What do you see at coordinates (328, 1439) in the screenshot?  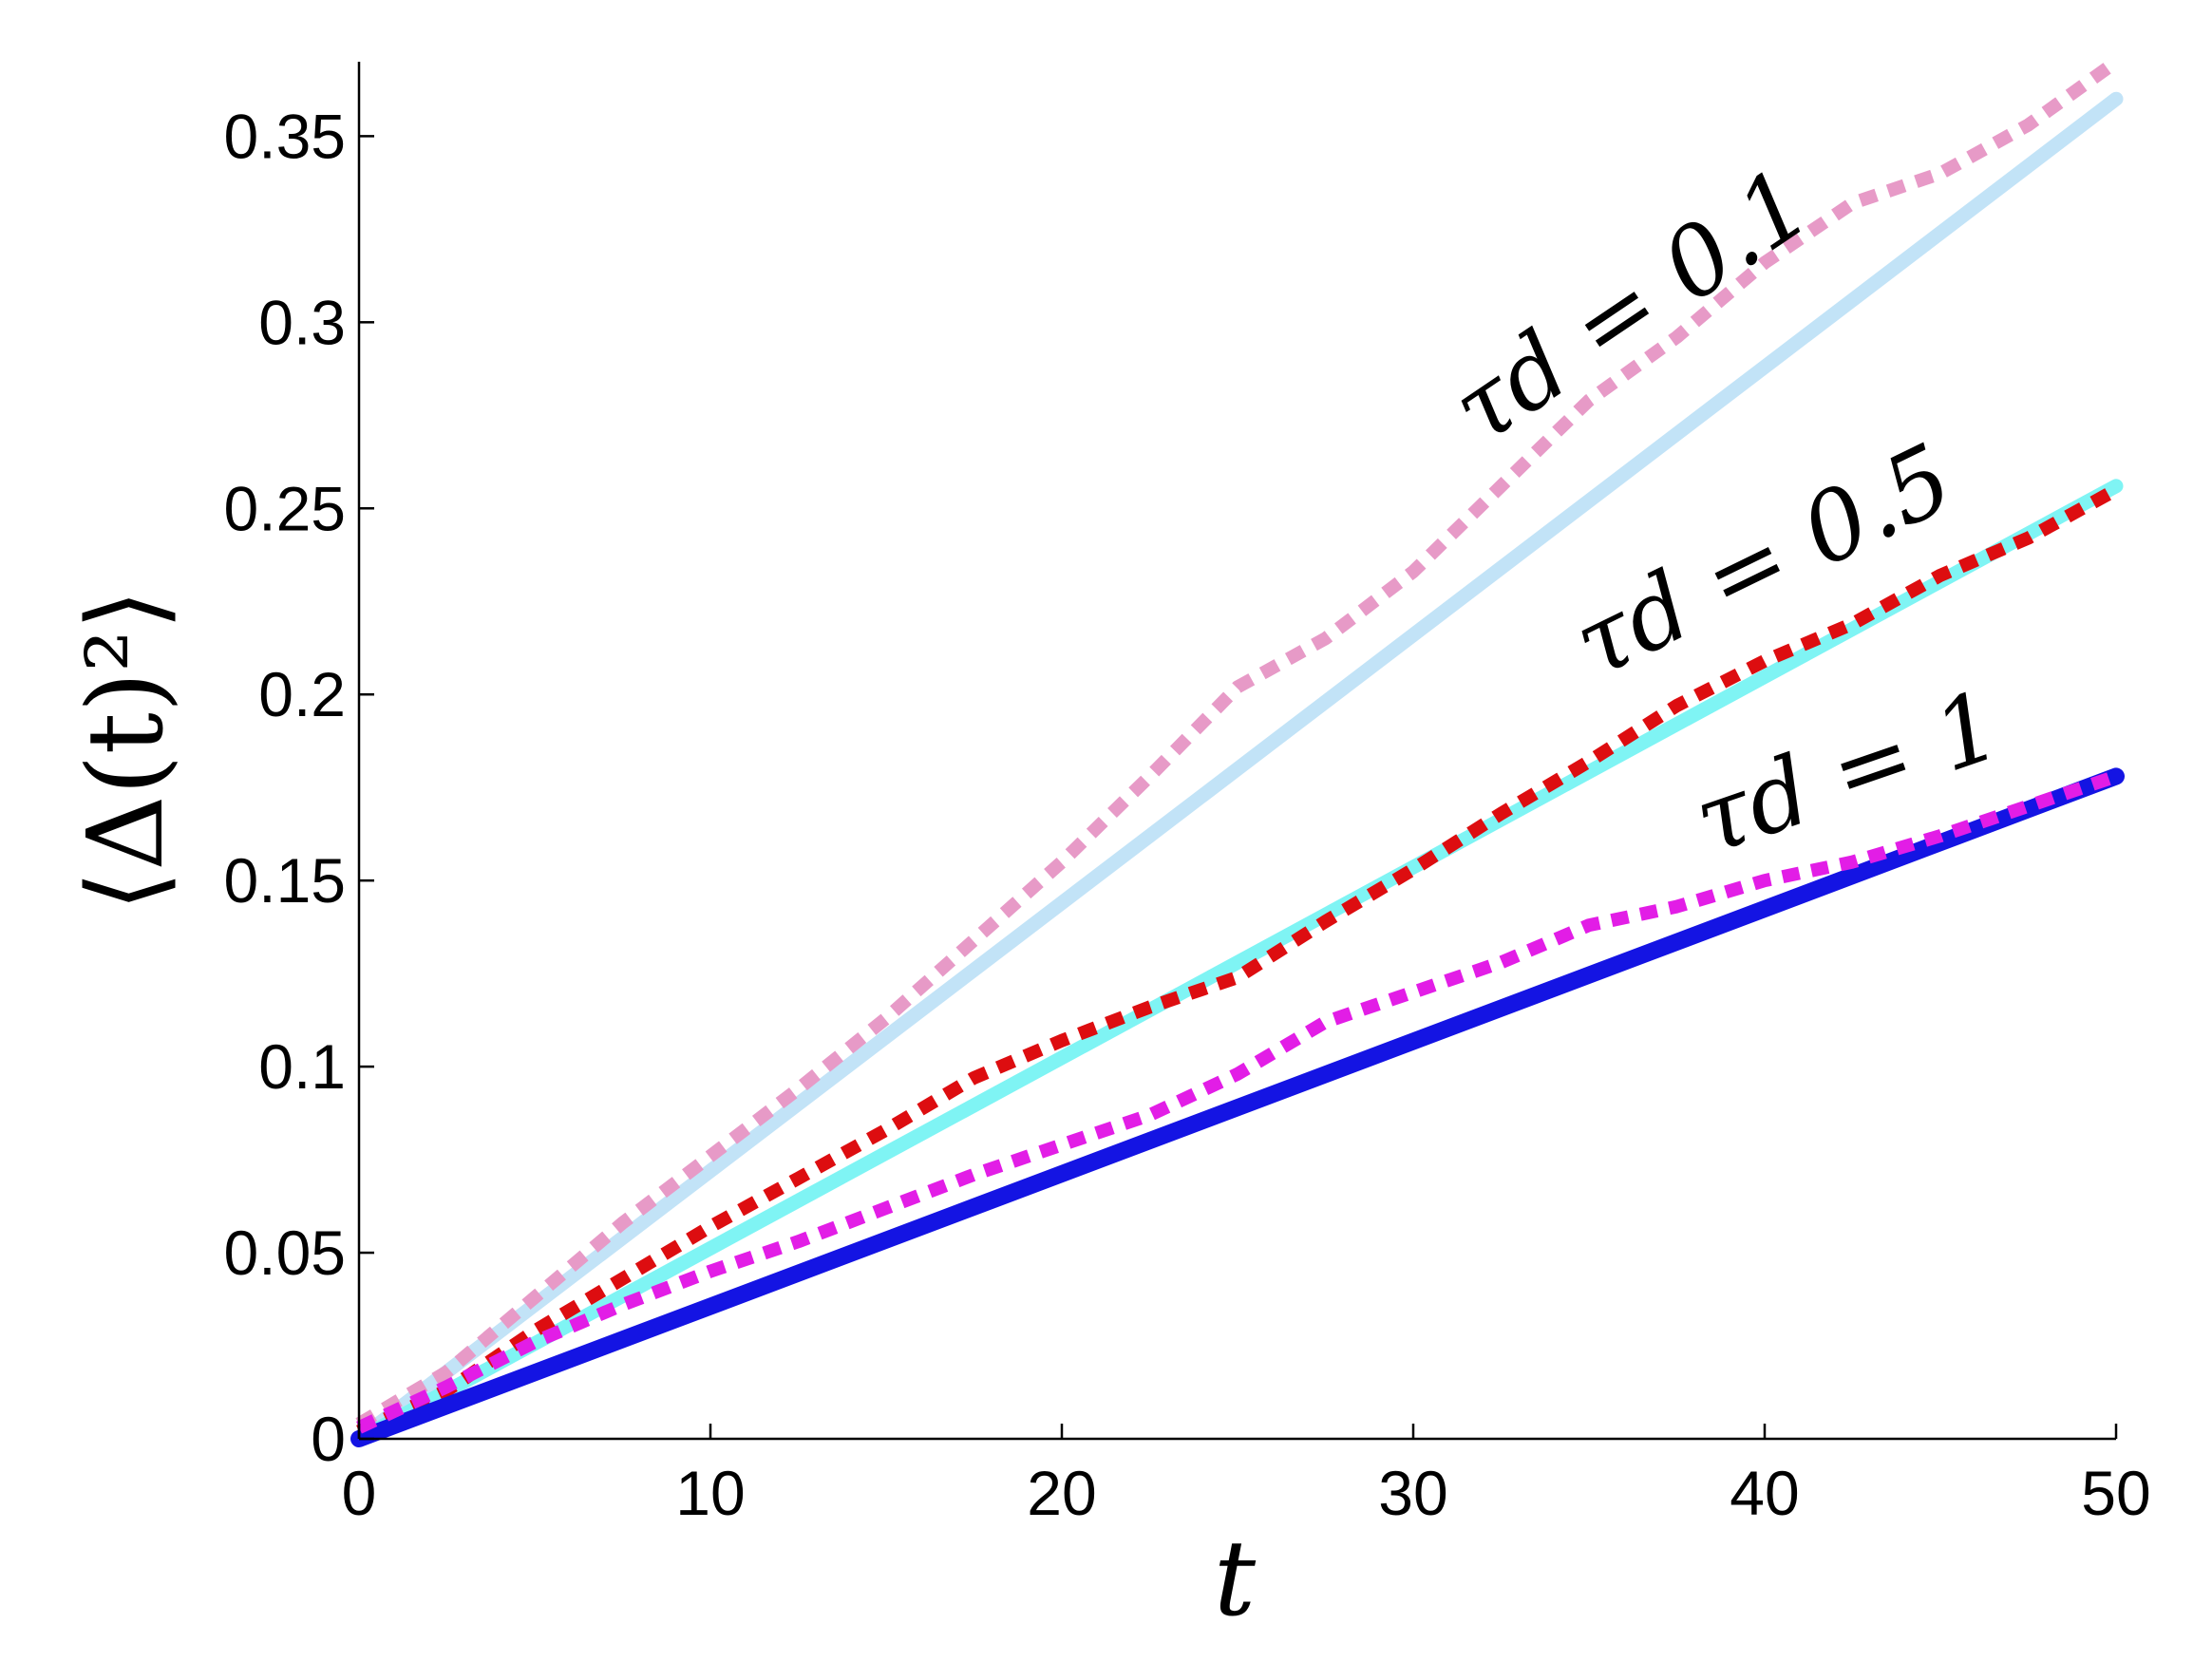 I see `y-tick-label: 0` at bounding box center [328, 1439].